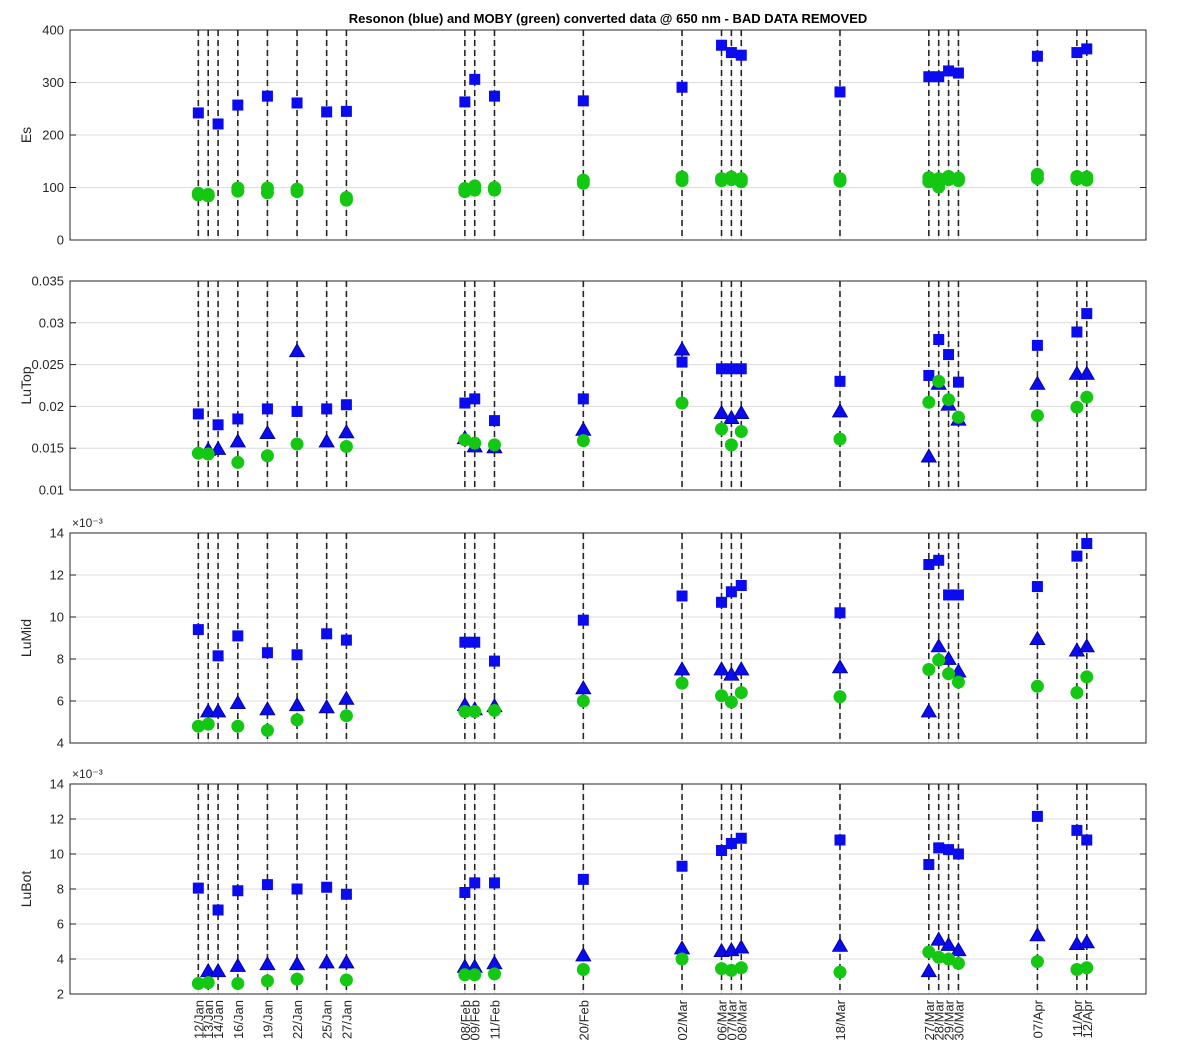 This screenshot has height=1050, width=1200. Describe the element at coordinates (51, 322) in the screenshot. I see `y-tick-label: 0.03` at that location.